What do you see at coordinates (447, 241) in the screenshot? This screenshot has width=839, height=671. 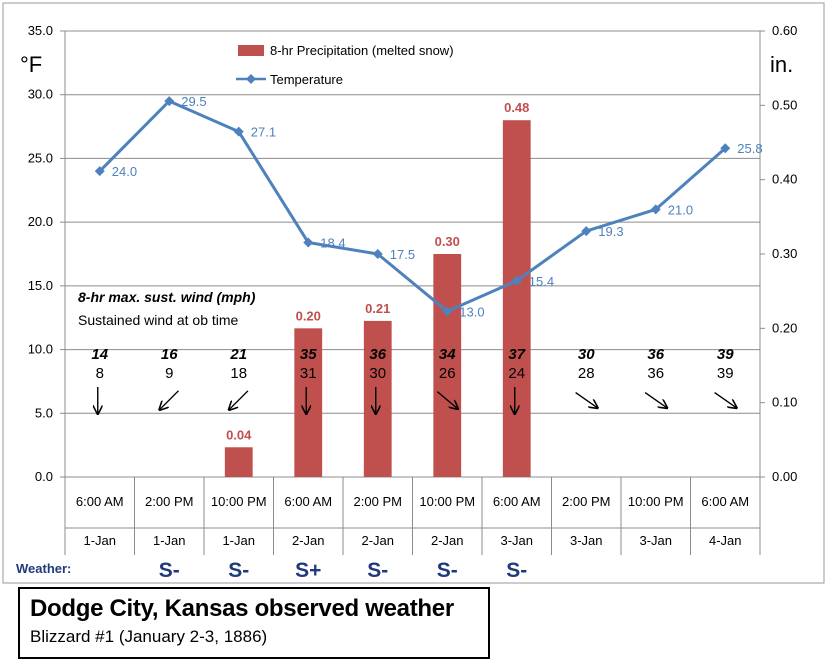 I see `precip-data-label: 0.30` at bounding box center [447, 241].